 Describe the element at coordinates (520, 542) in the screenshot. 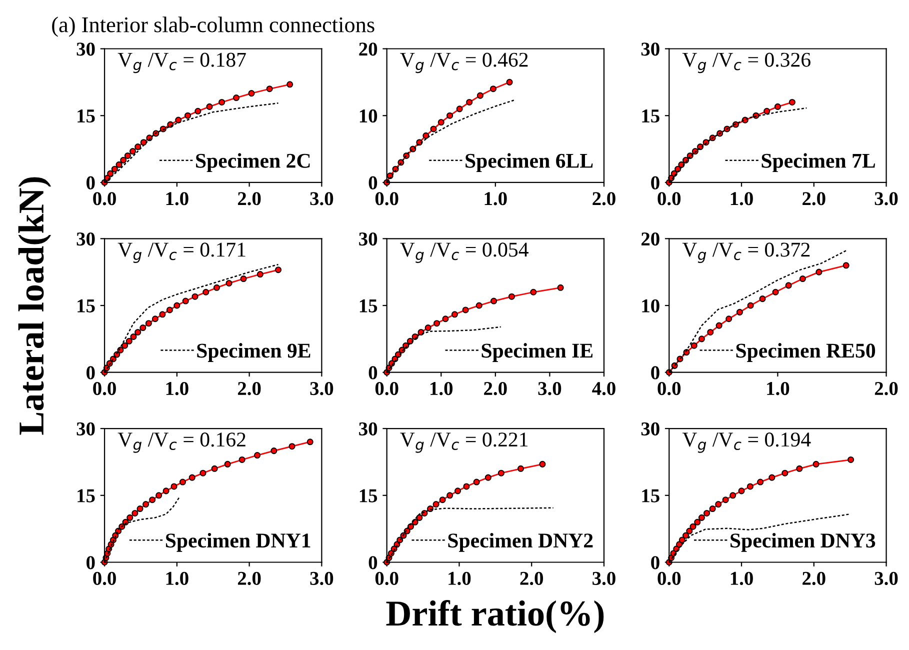

I see `legend-label: Specimen DNY2` at that location.